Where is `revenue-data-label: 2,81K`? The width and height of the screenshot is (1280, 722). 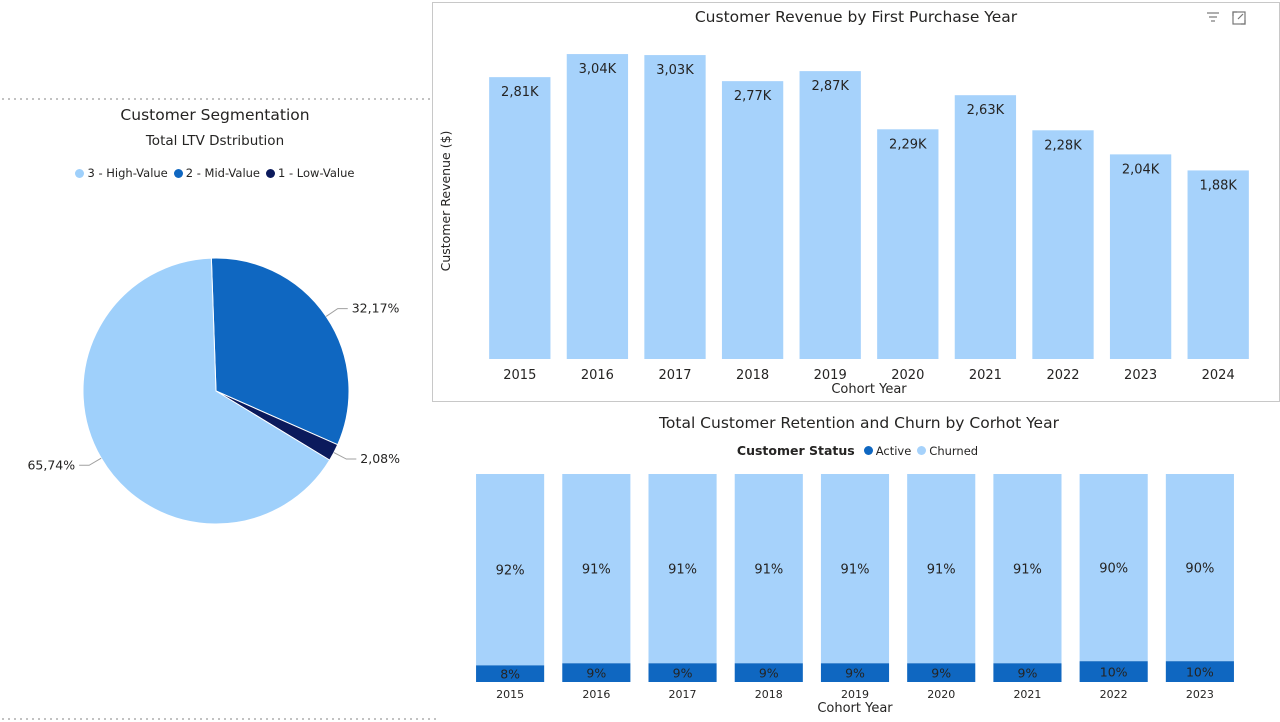
revenue-data-label: 2,81K is located at coordinates (520, 92).